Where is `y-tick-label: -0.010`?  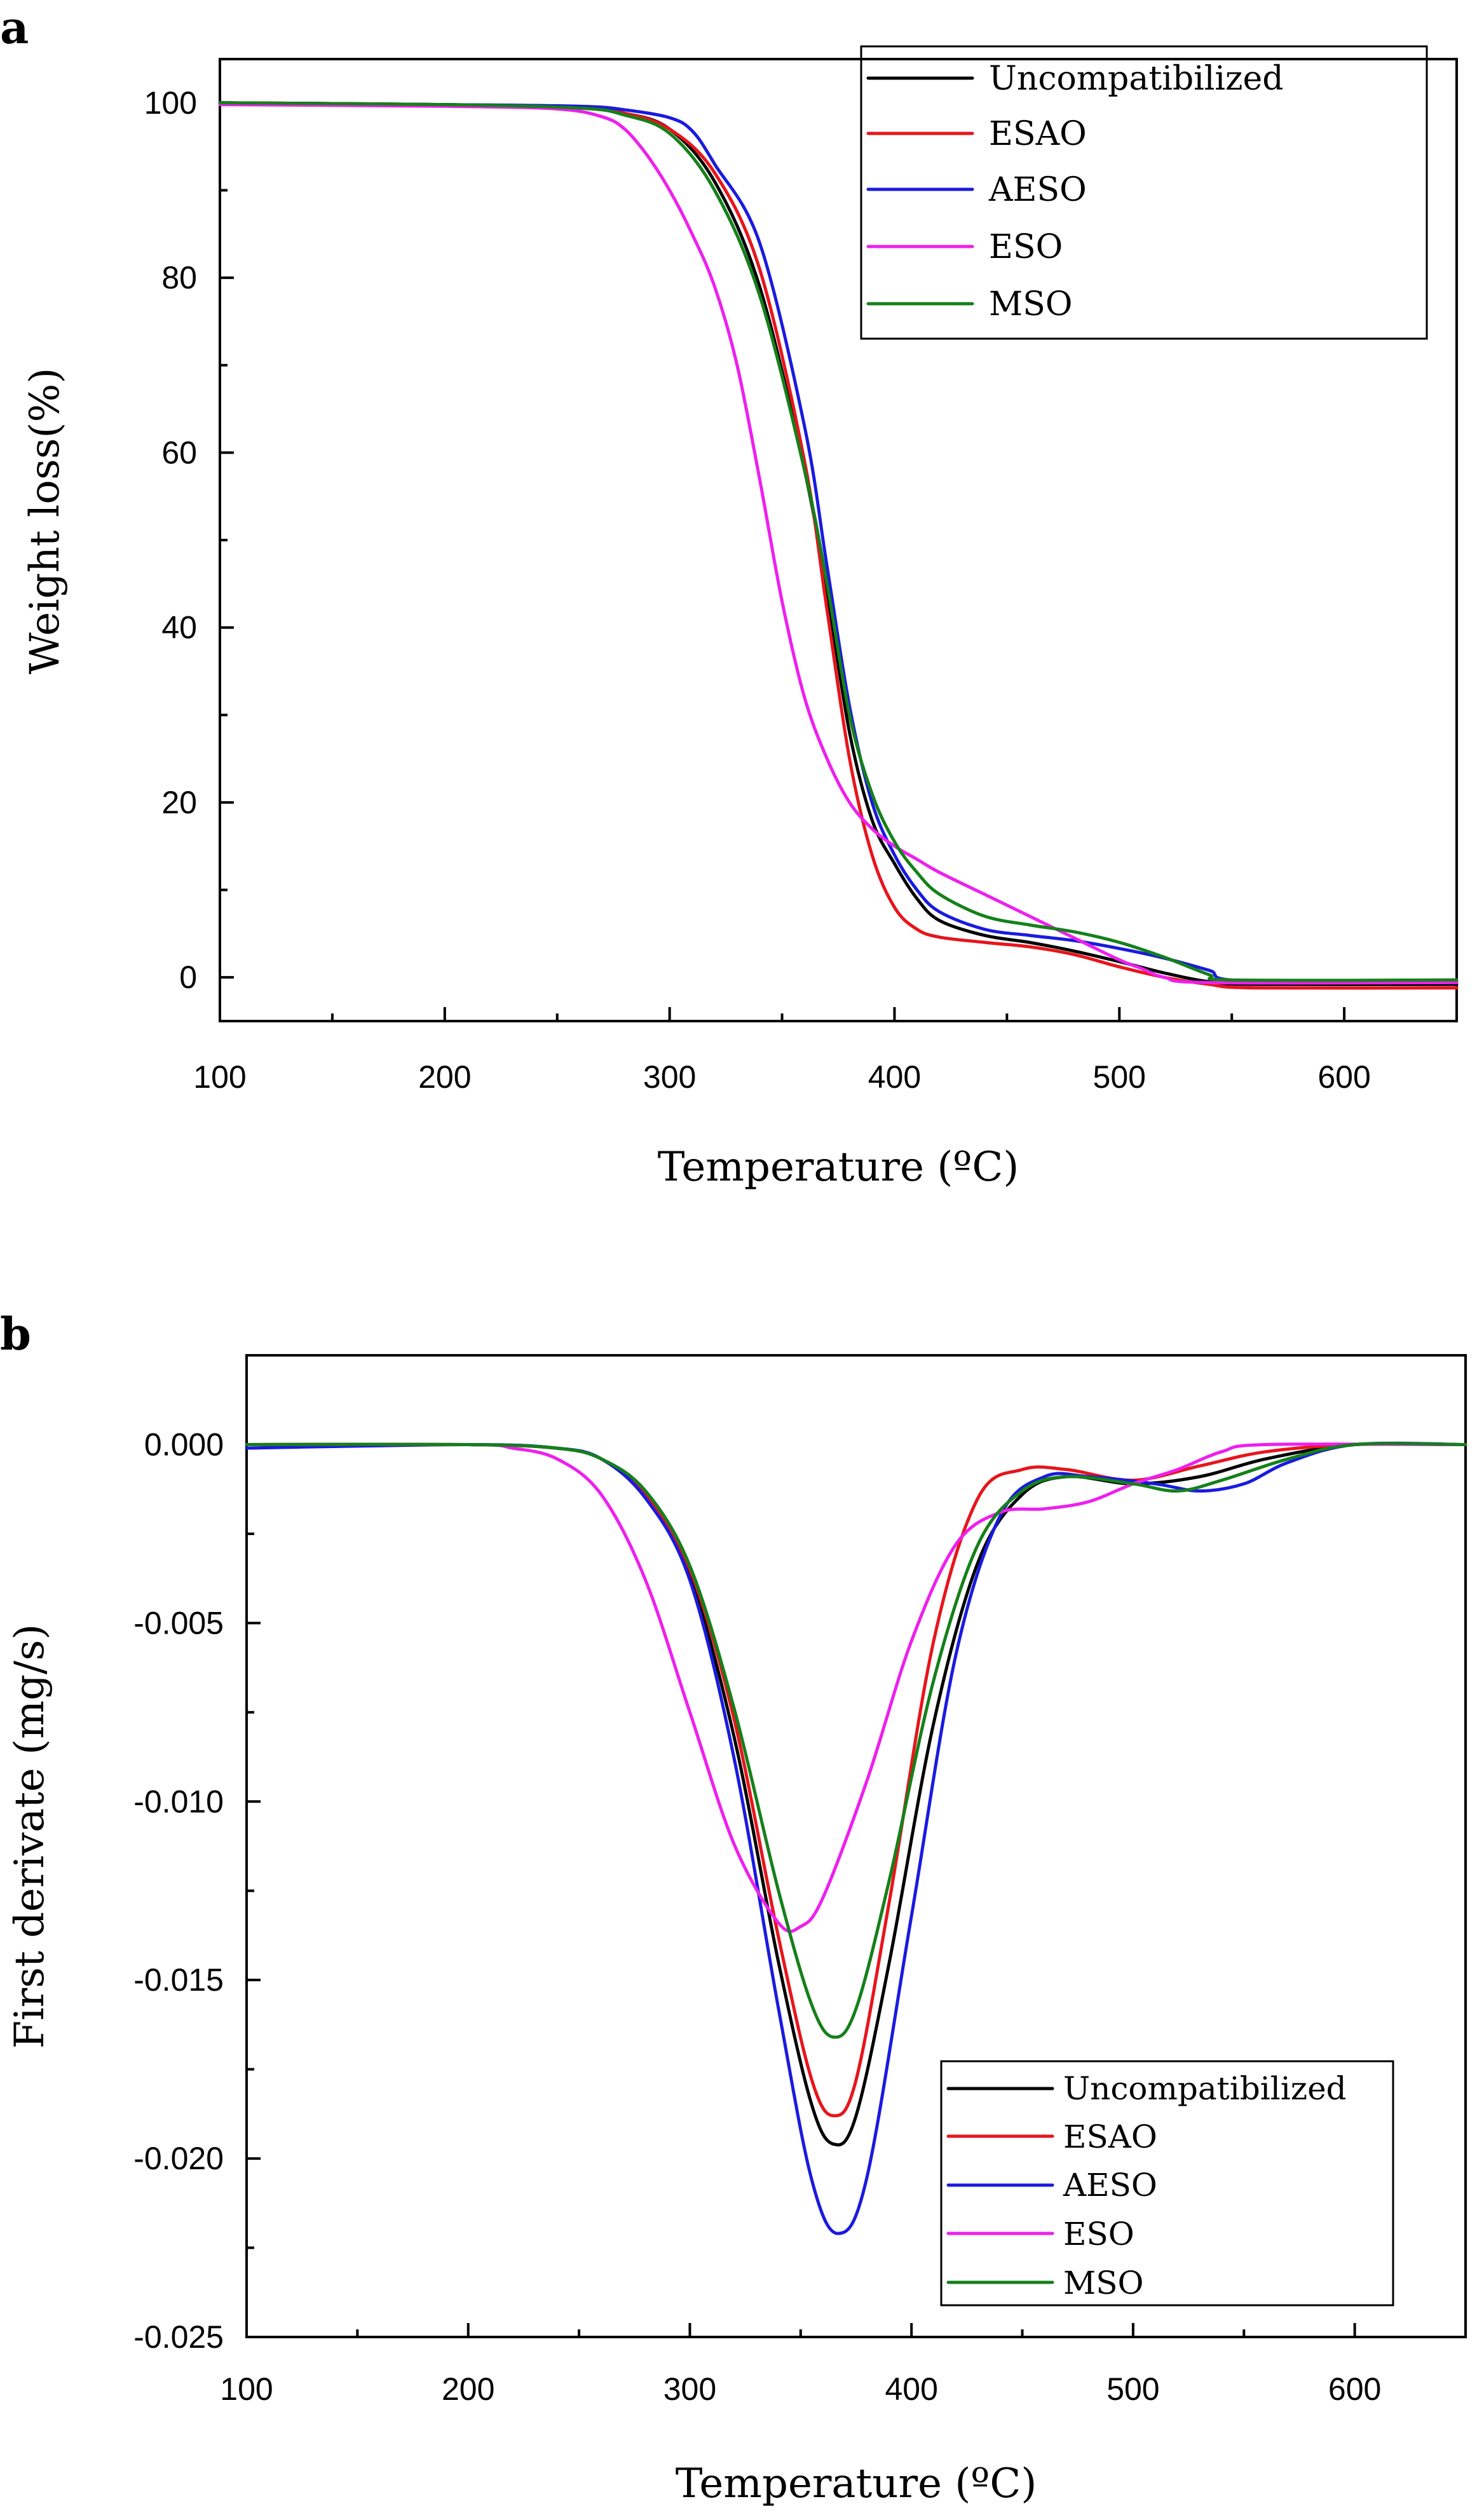
y-tick-label: -0.010 is located at coordinates (178, 1801).